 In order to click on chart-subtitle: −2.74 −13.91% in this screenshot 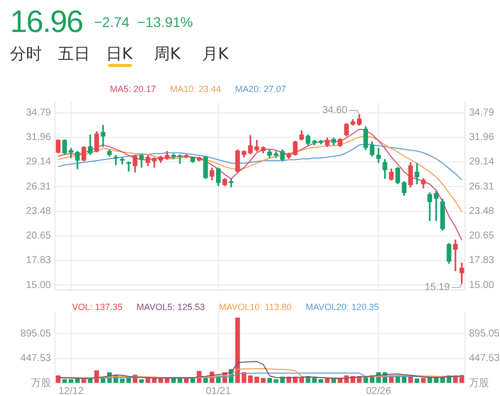, I will do `click(143, 22)`.